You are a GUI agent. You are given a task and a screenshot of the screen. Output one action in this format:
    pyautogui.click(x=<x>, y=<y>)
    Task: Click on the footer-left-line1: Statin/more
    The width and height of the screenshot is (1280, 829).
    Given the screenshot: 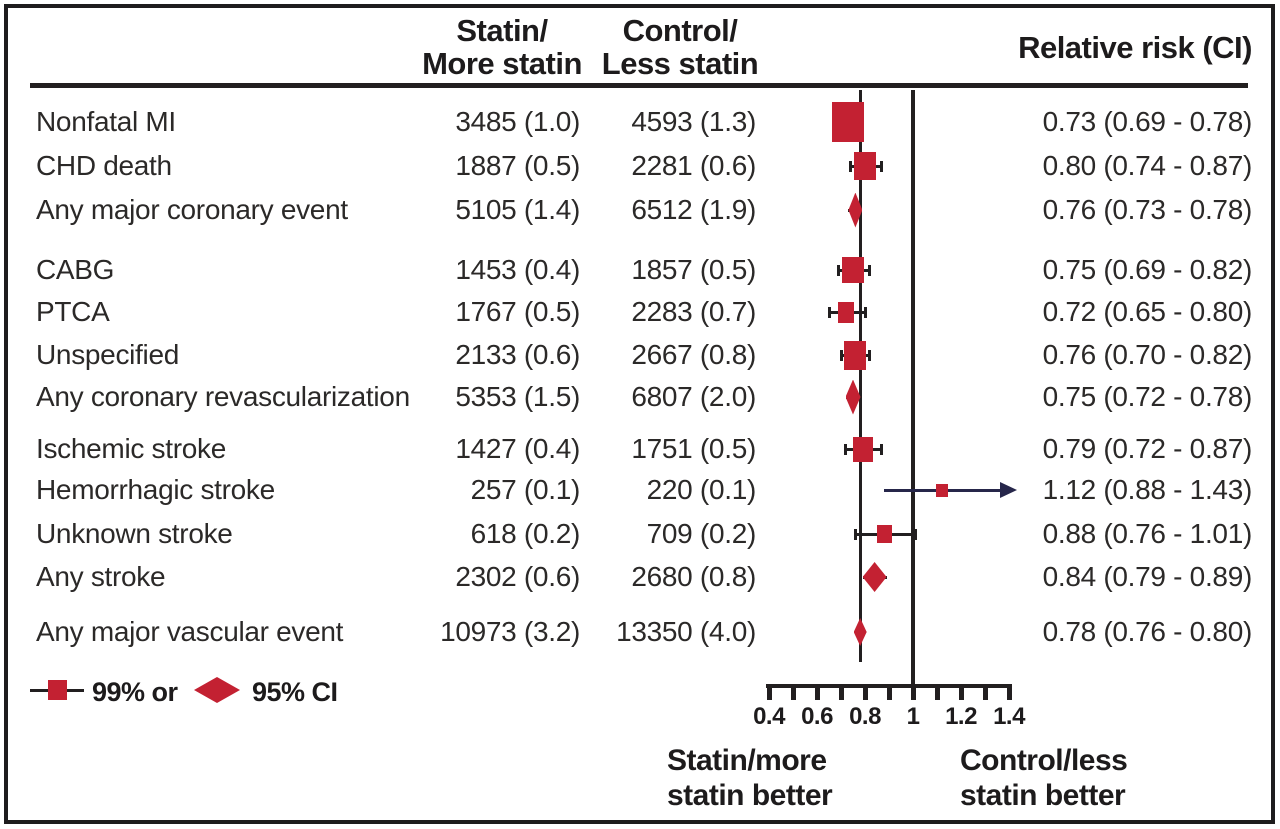 What is the action you would take?
    pyautogui.click(x=747, y=760)
    